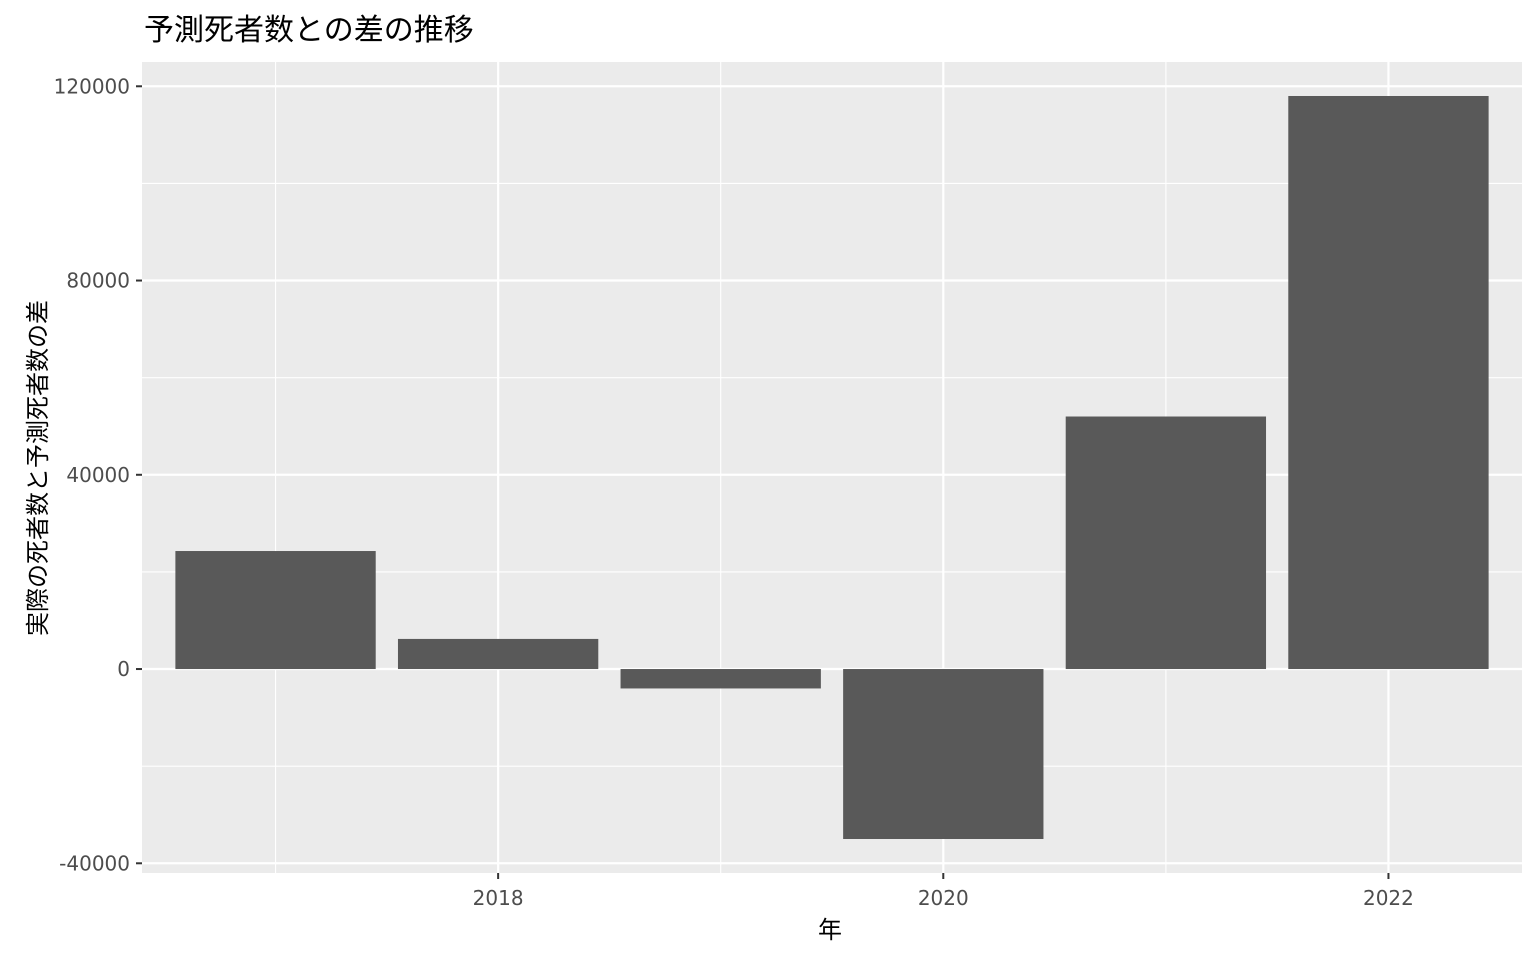 The width and height of the screenshot is (1536, 960). Describe the element at coordinates (275, 610) in the screenshot. I see `bar-2017` at that location.